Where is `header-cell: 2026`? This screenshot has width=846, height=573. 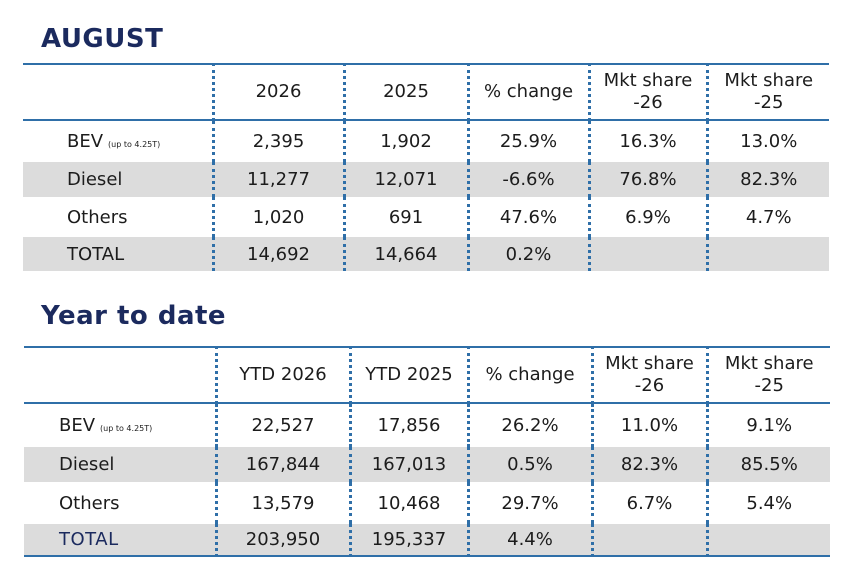 header-cell: 2026 is located at coordinates (279, 92).